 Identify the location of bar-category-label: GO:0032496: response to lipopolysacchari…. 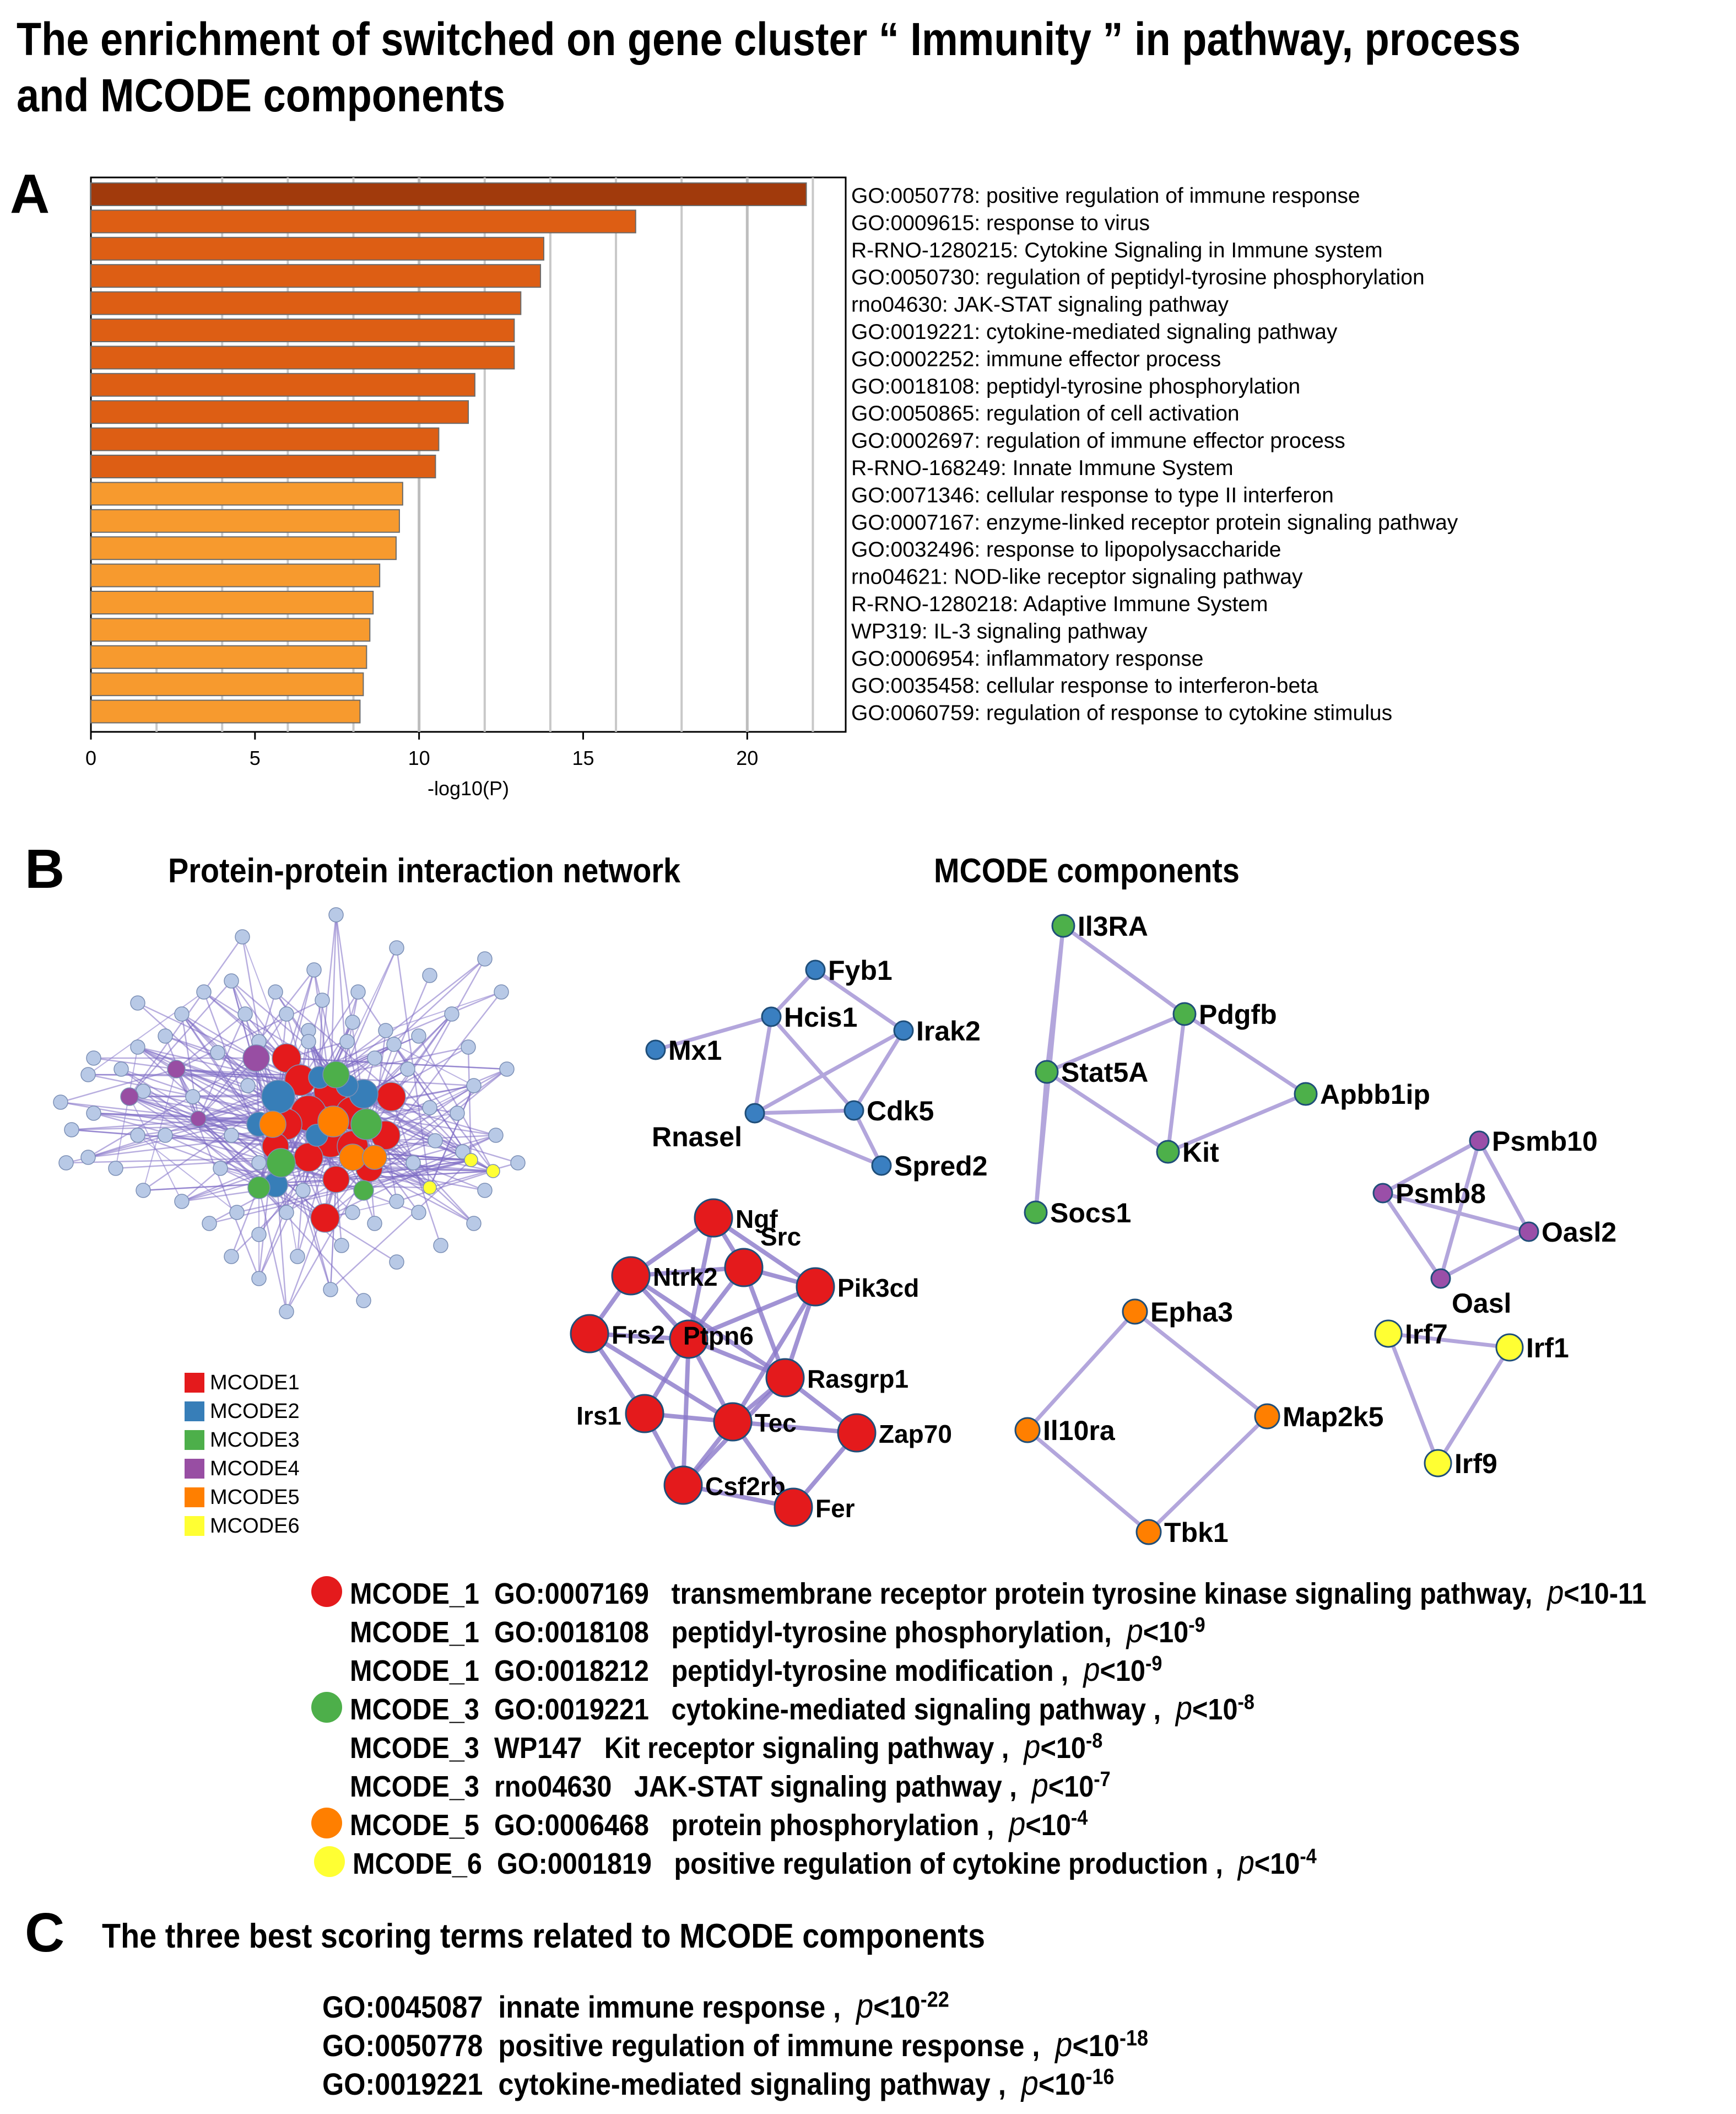
(1066, 550).